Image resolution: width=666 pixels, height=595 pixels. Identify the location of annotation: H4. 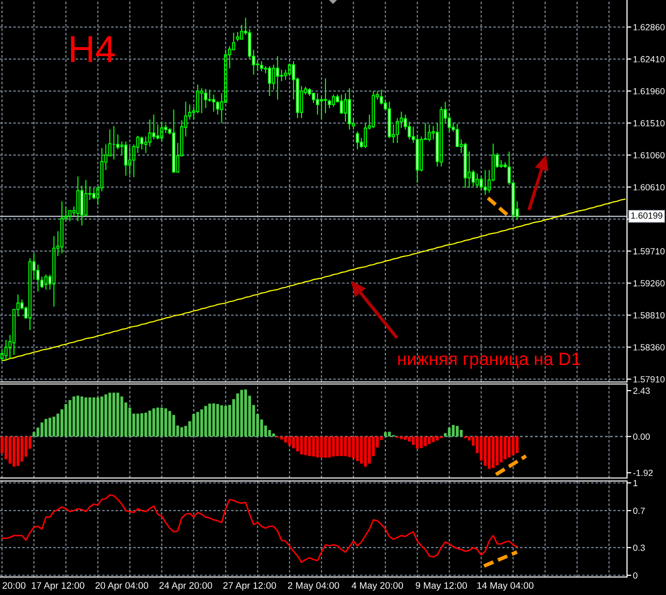
(93, 49).